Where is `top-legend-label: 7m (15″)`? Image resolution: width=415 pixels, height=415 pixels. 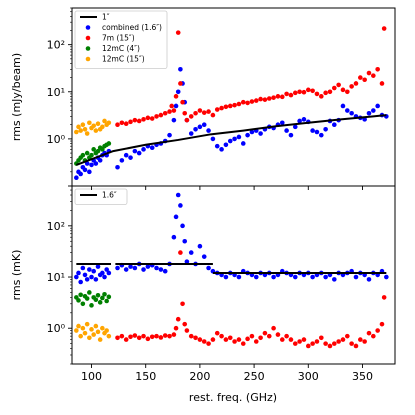 top-legend-label: 7m (15″) is located at coordinates (118, 38).